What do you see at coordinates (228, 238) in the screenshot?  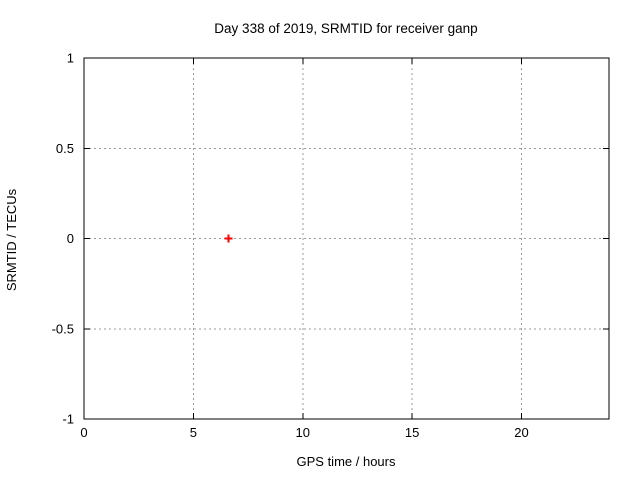 I see `series-layer` at bounding box center [228, 238].